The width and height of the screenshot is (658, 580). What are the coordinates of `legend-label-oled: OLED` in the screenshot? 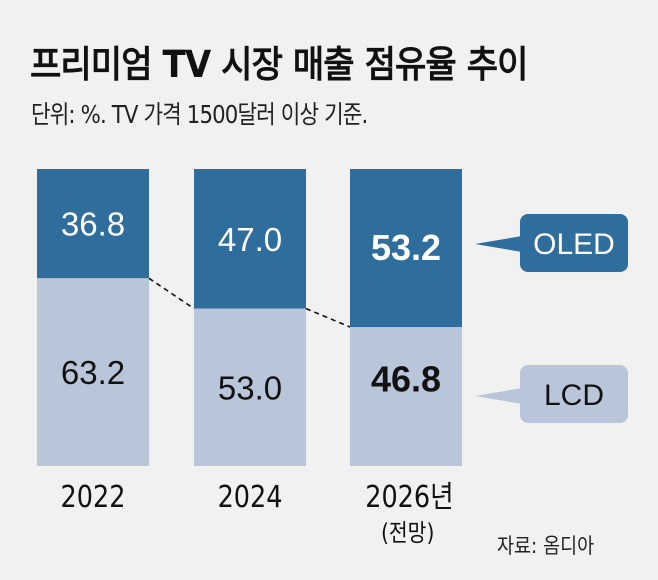 It's located at (574, 244).